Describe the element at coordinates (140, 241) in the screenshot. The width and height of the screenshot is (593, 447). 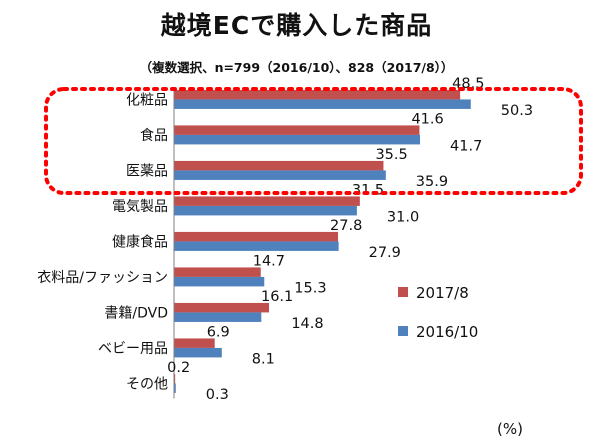
I see `category-label: 健康食品` at that location.